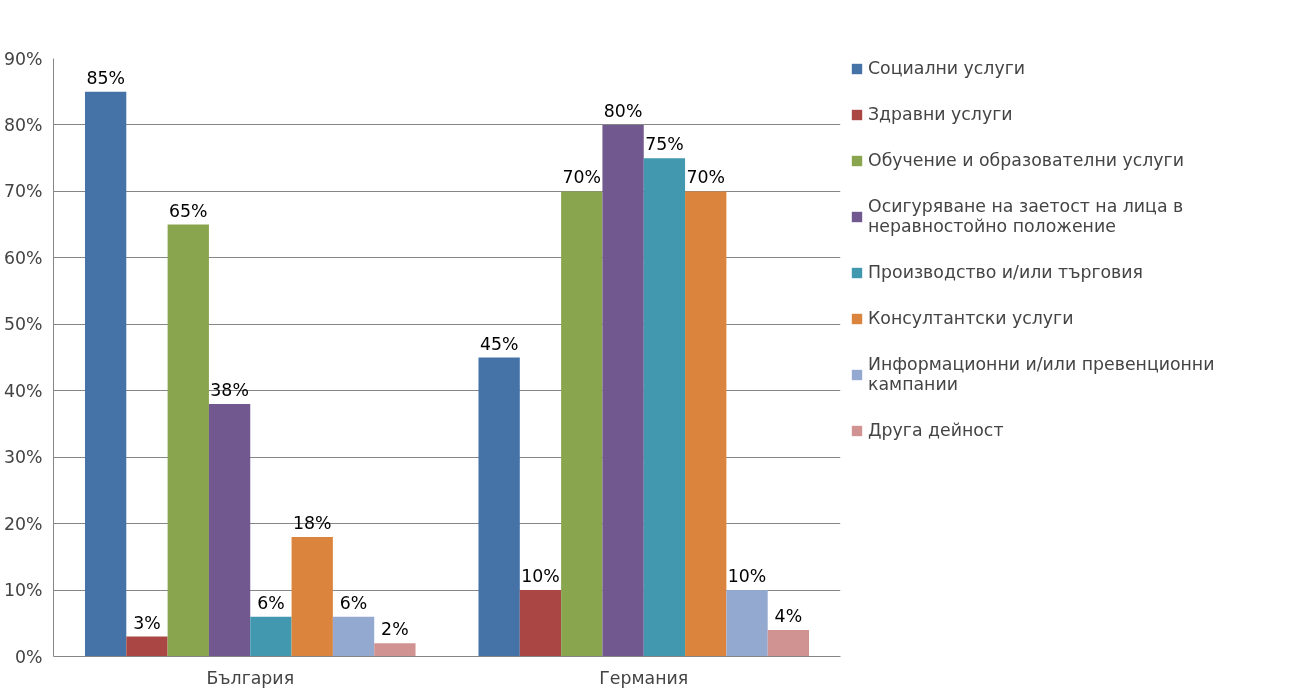 The image size is (1305, 694). What do you see at coordinates (940, 114) in the screenshot?
I see `legend-label: Здравни услуги` at bounding box center [940, 114].